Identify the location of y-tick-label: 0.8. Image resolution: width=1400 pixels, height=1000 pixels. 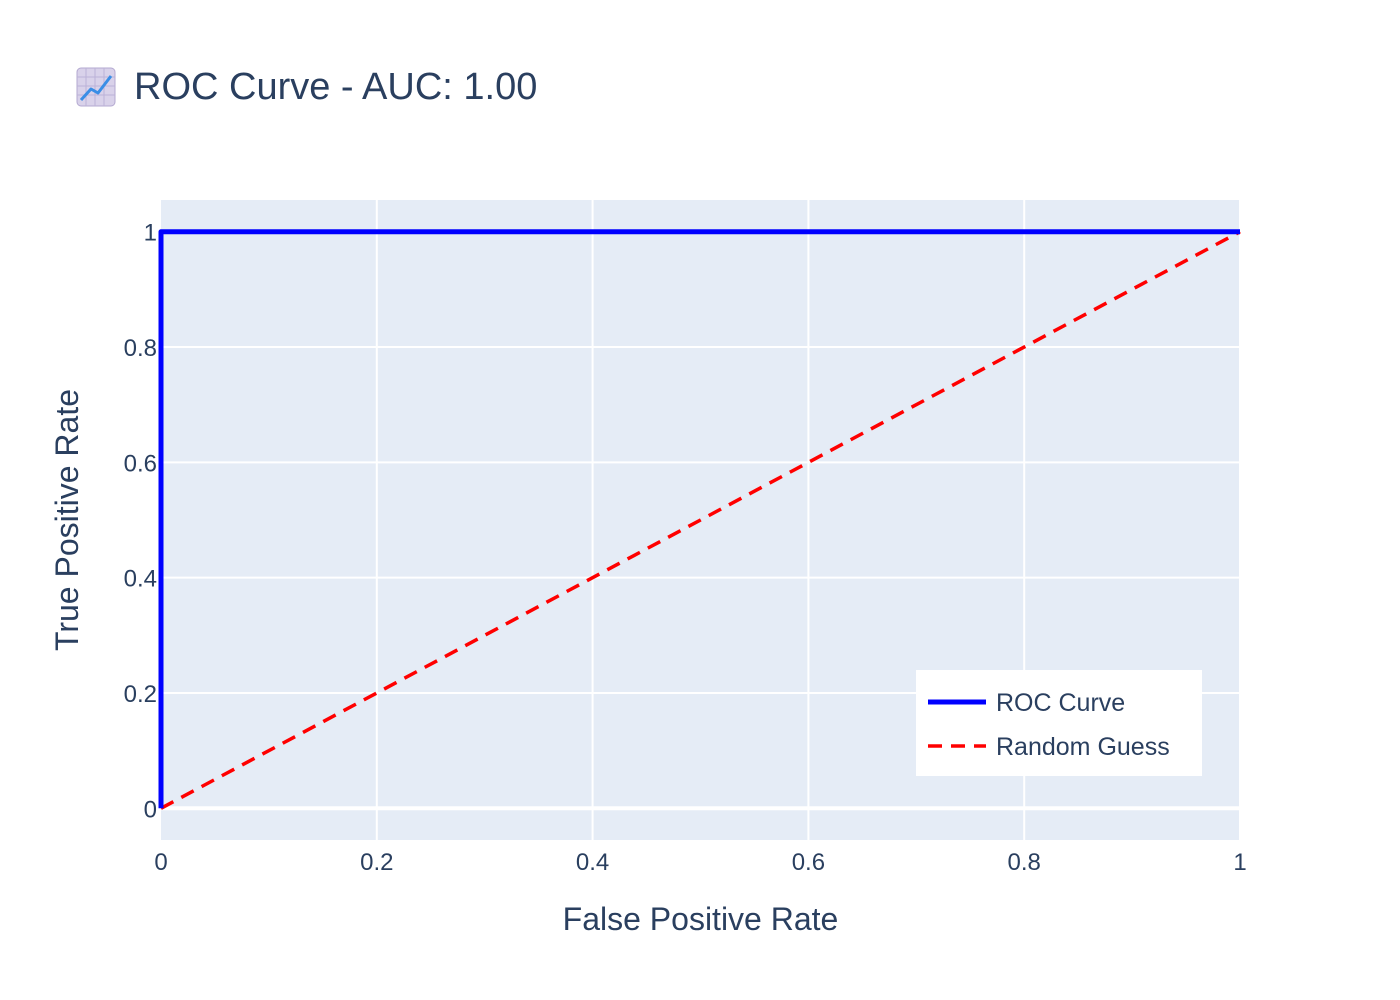
(140, 348).